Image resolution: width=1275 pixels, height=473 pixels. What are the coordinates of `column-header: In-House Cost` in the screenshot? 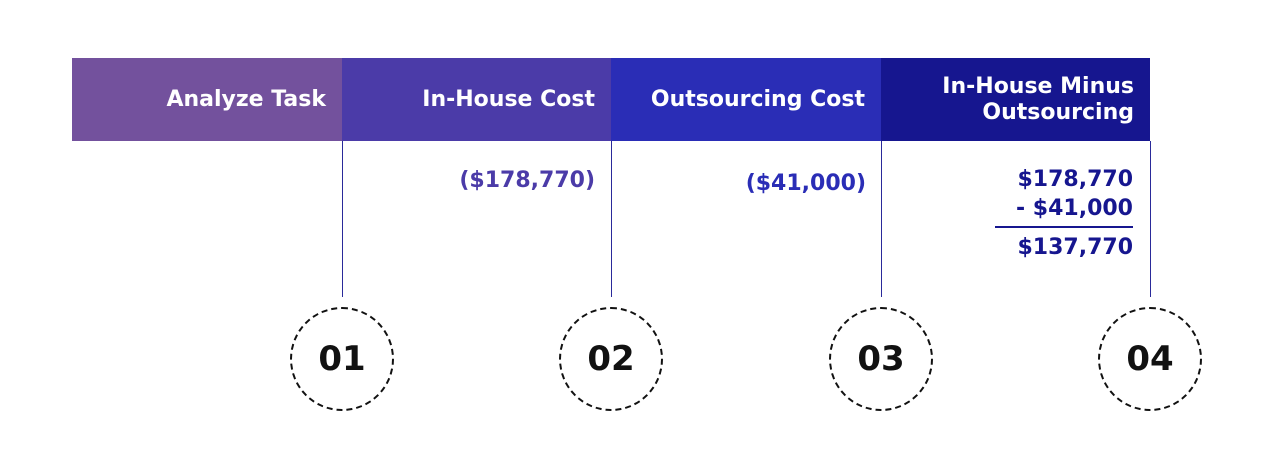 It's located at (476, 99).